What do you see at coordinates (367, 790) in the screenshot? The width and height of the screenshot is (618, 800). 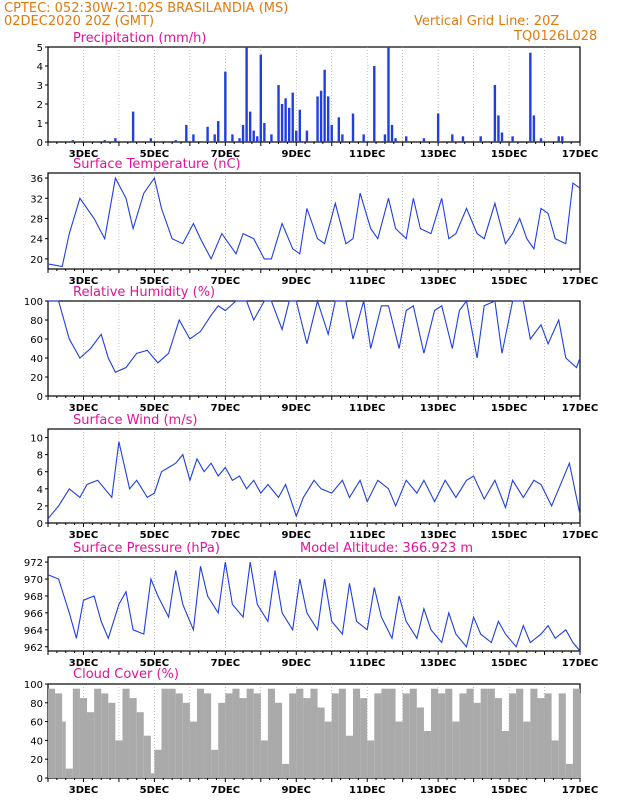 I see `cloud-cover-xtick-label: 11DEC` at bounding box center [367, 790].